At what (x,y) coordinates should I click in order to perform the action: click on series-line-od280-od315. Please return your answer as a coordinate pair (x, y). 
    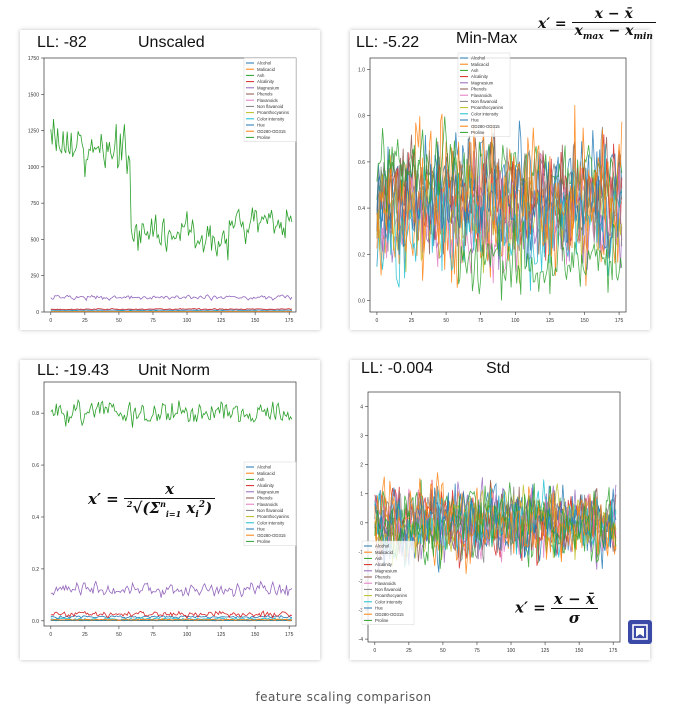
    Looking at the image, I should click on (171, 619).